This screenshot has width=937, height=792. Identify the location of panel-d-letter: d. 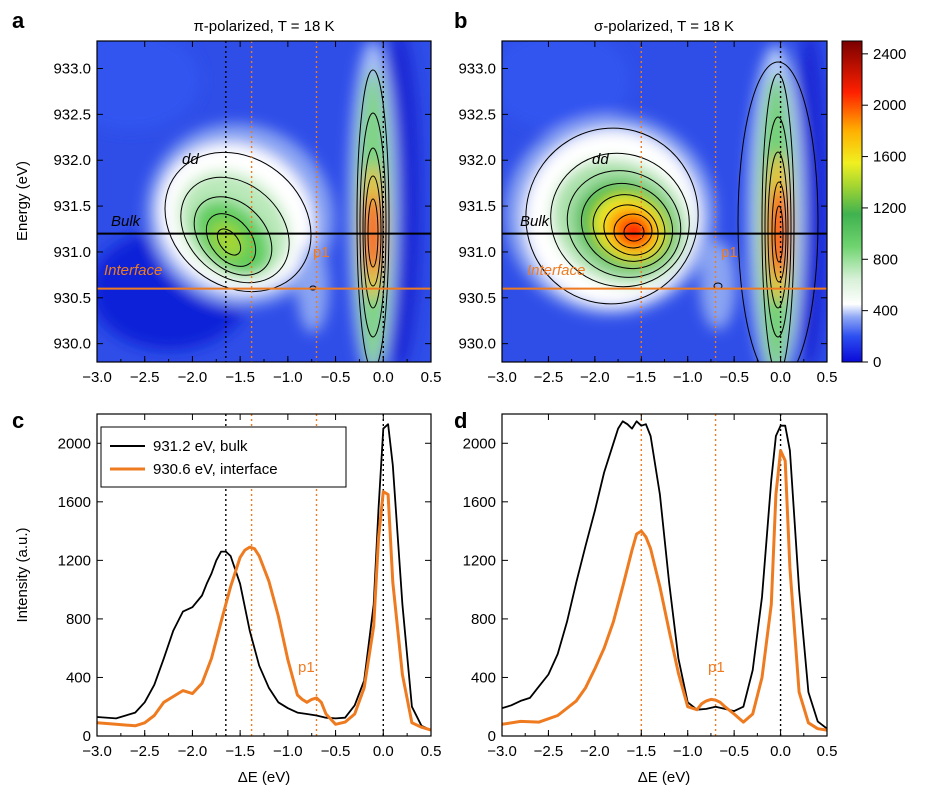
(460, 420).